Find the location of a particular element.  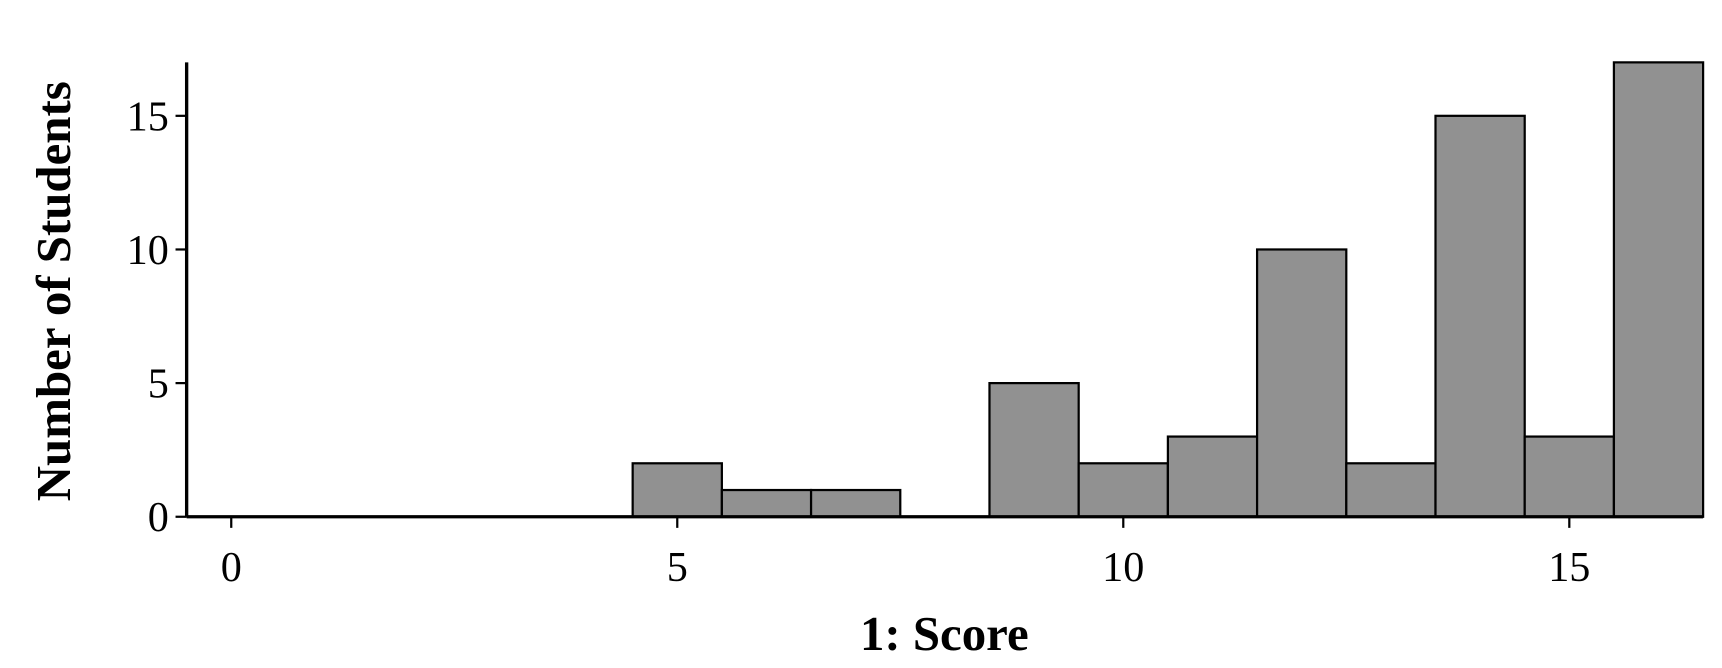

x-axis-label: 1: Score is located at coordinates (944, 633).